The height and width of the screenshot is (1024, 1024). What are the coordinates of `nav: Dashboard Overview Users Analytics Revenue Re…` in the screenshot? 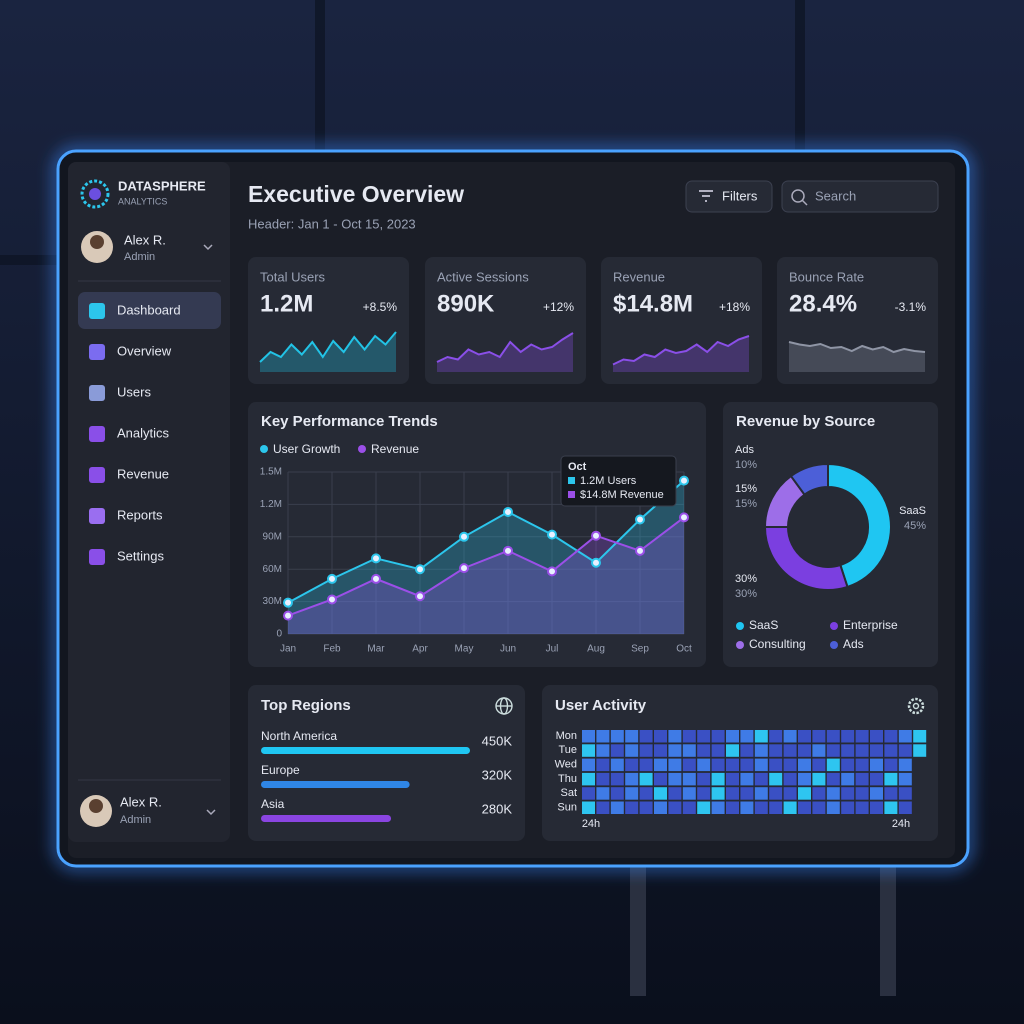 It's located at (135, 433).